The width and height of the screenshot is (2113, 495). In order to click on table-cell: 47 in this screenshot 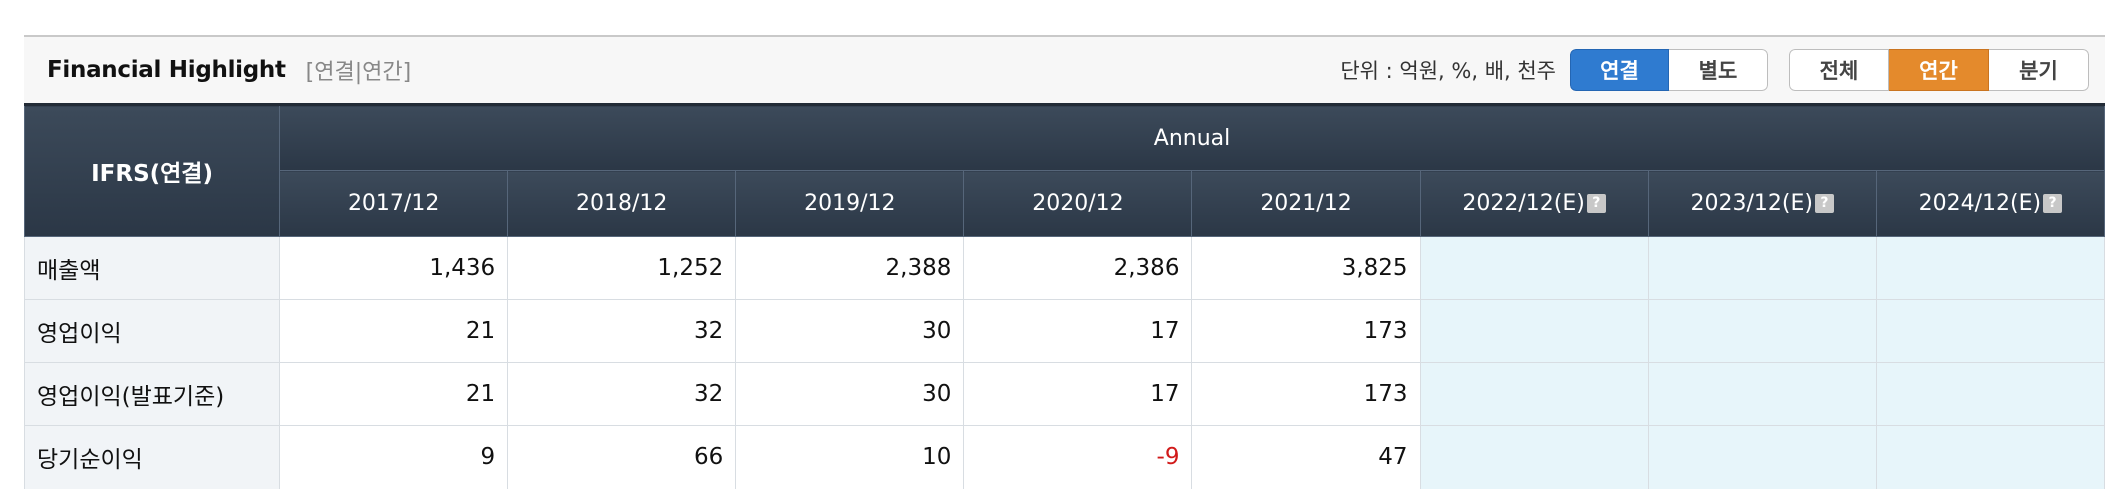, I will do `click(1306, 457)`.